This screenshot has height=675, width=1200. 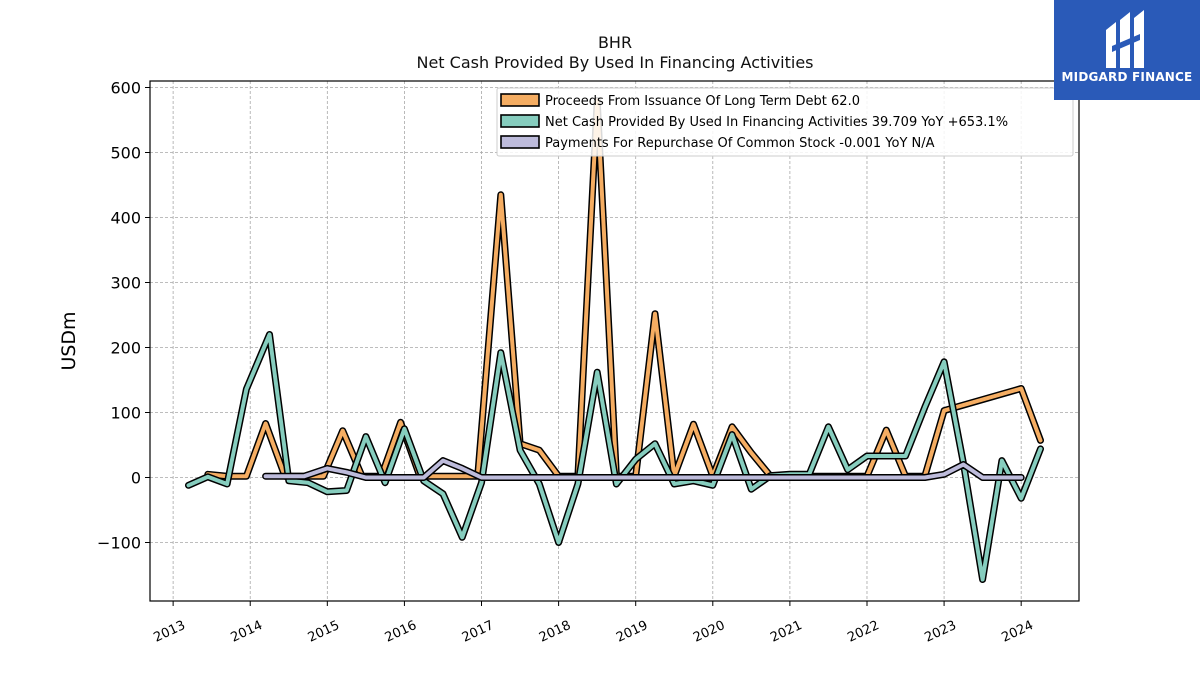 I want to click on x-tick-label: 2019, so click(x=632, y=632).